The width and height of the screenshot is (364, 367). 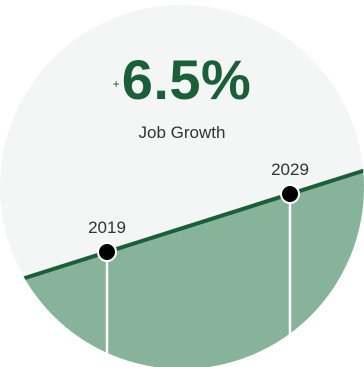 I want to click on year-label-2029: 2029, so click(x=290, y=169).